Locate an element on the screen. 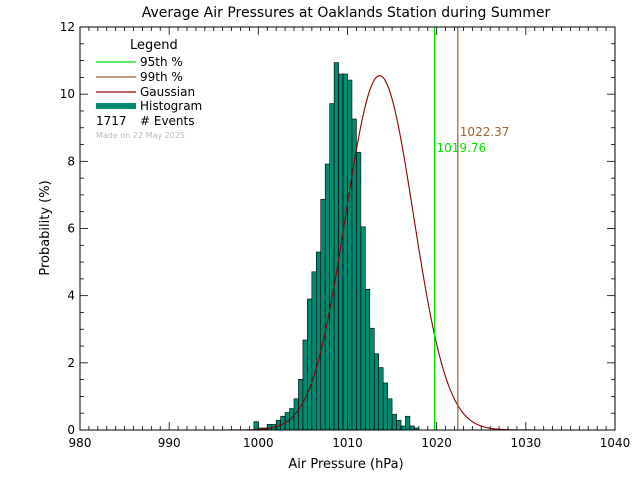 Image resolution: width=640 pixels, height=480 pixels. x-tick-label: 1030 is located at coordinates (526, 443).